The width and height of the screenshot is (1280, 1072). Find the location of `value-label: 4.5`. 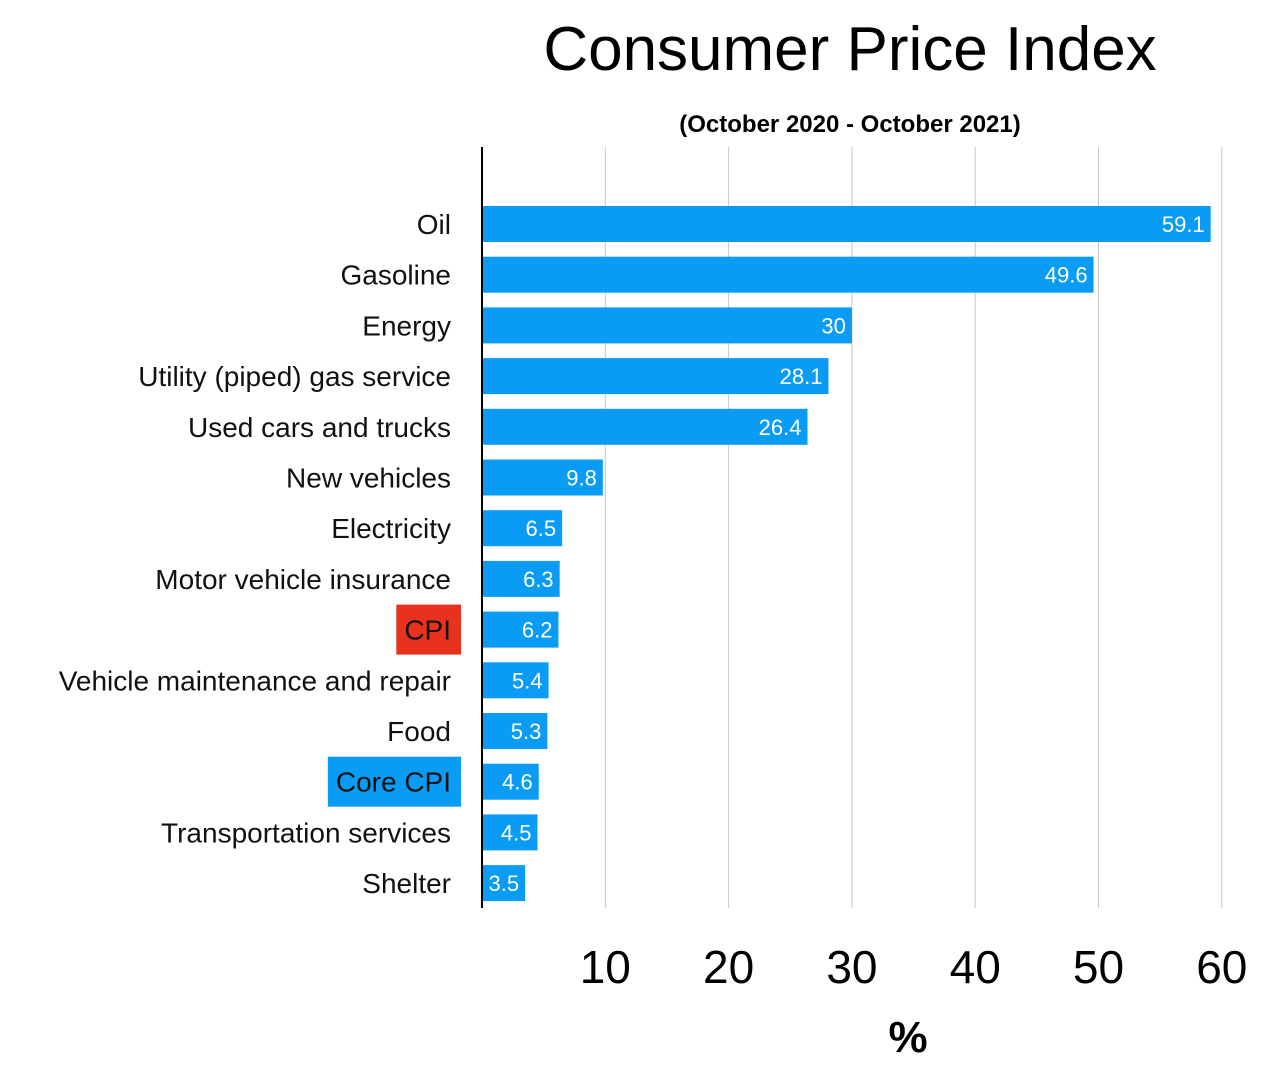

value-label: 4.5 is located at coordinates (516, 832).